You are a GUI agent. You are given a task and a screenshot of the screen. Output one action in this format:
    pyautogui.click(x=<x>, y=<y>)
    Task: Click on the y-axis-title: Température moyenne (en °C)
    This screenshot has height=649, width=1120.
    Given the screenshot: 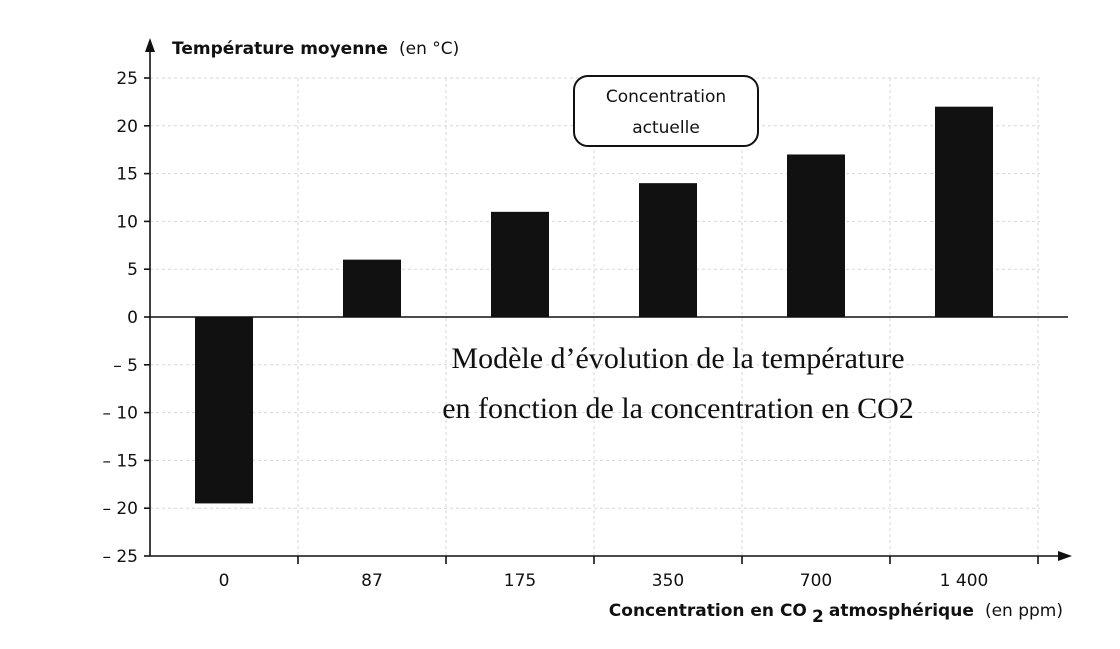 What is the action you would take?
    pyautogui.click(x=315, y=49)
    